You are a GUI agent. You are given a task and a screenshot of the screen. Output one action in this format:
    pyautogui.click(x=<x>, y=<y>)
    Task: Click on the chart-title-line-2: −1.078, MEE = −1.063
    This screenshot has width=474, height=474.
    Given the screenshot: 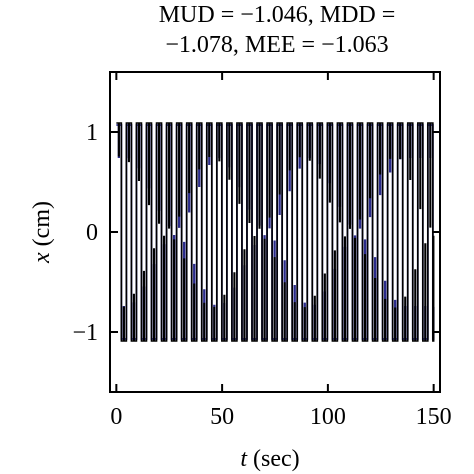 What is the action you would take?
    pyautogui.click(x=276, y=45)
    